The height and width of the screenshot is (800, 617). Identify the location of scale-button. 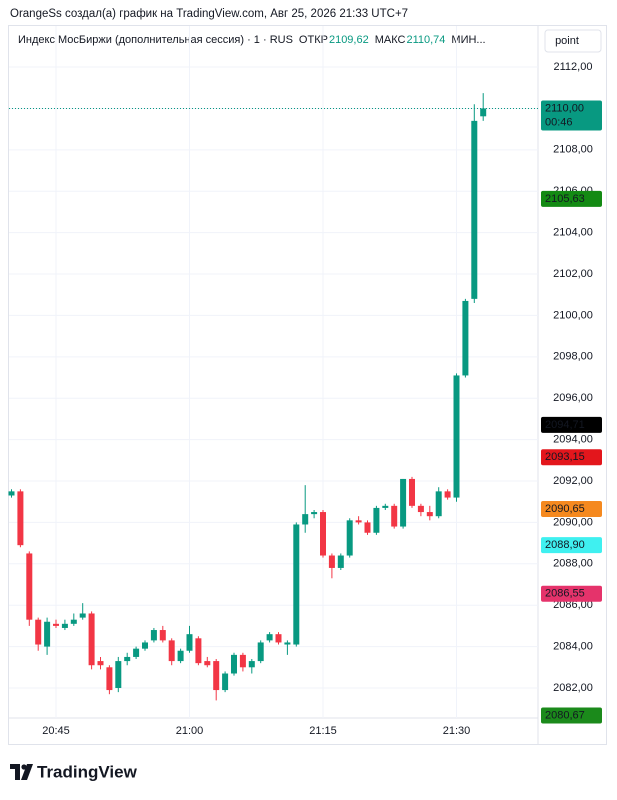
(573, 41).